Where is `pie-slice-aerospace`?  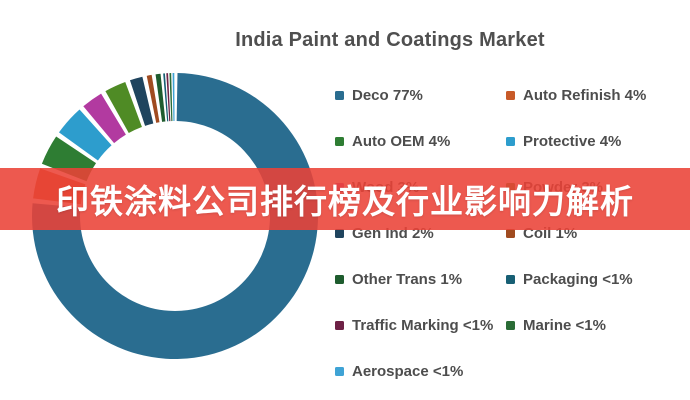 pie-slice-aerospace is located at coordinates (173, 97).